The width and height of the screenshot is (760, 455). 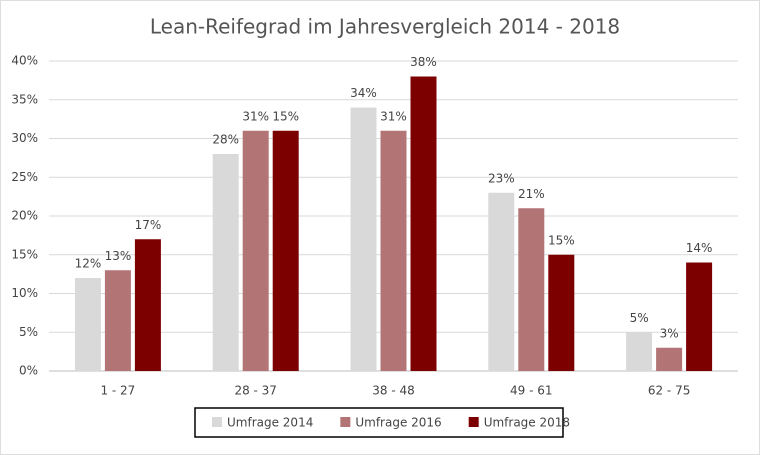 I want to click on y-tick-label: 35%, so click(x=24, y=99).